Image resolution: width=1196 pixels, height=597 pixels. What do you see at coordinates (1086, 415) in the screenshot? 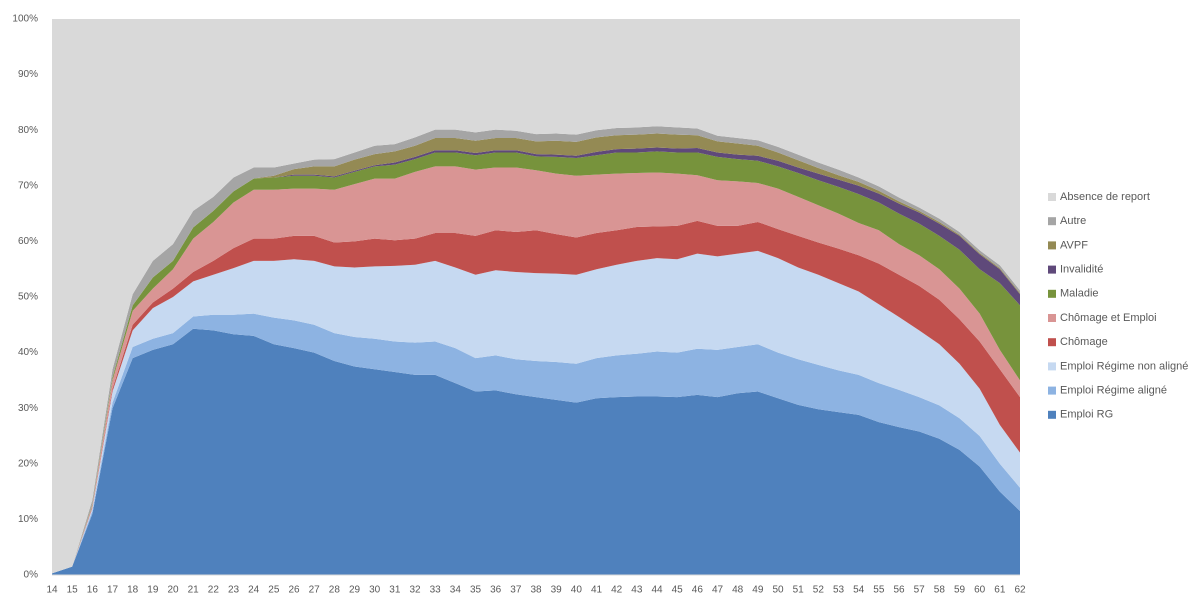
I see `legend-label: Emploi RG` at bounding box center [1086, 415].